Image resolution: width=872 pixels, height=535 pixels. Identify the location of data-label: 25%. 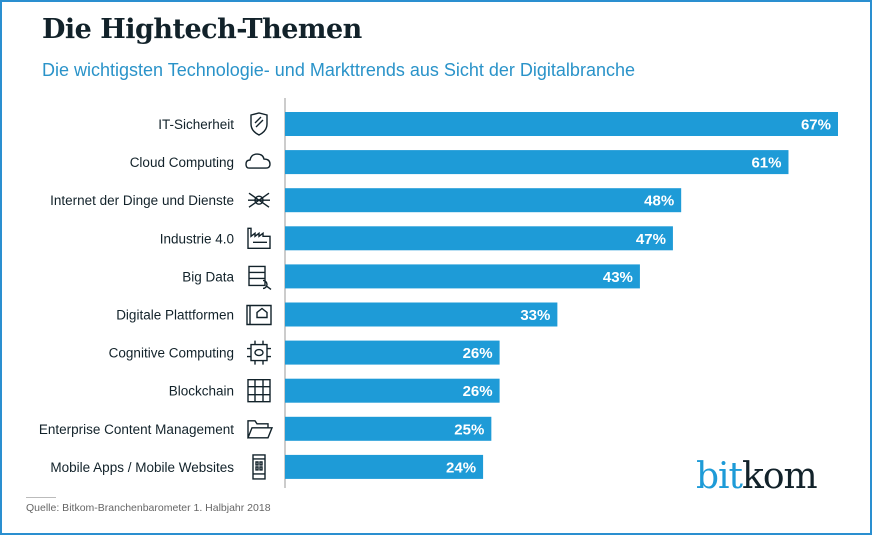
(469, 429).